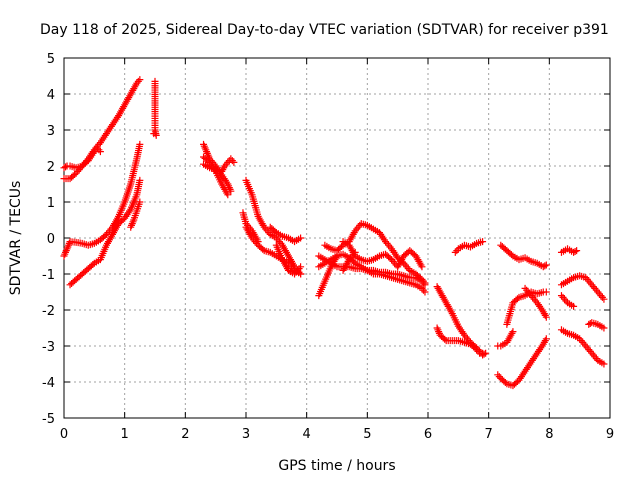  I want to click on x-tick-label: 7, so click(489, 434).